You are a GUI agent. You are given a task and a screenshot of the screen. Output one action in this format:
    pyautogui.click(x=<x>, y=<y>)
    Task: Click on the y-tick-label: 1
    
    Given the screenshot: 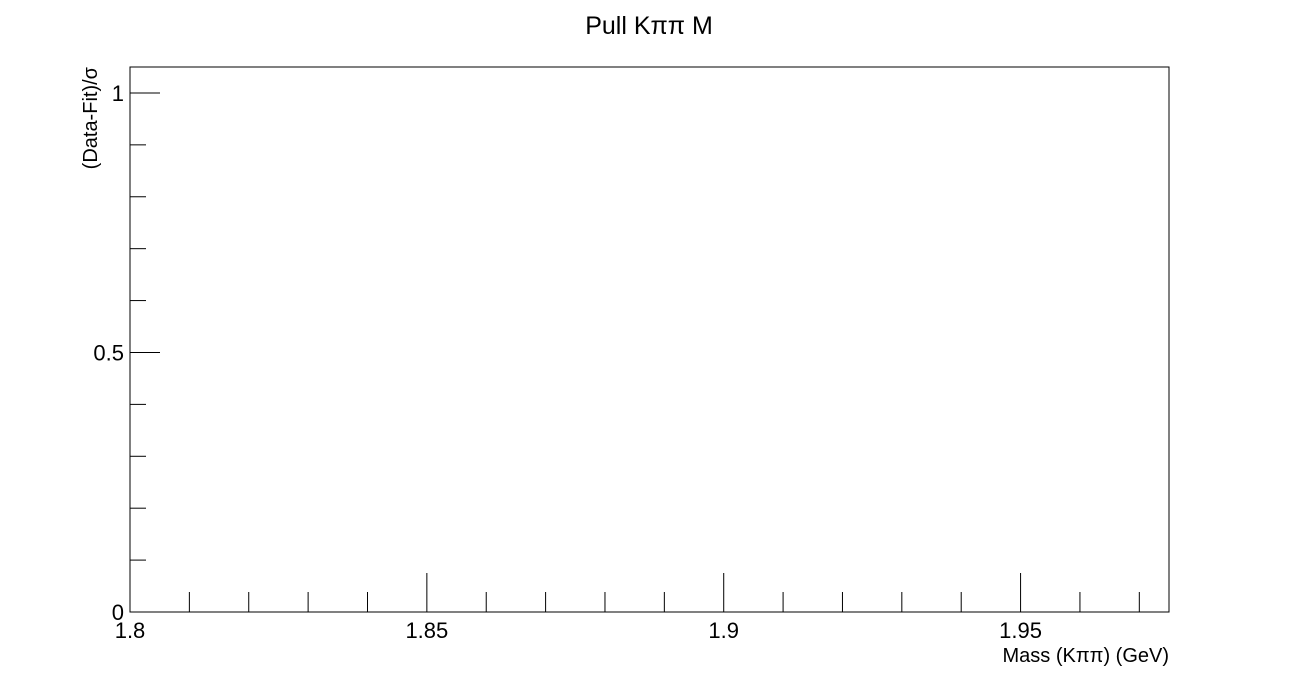 What is the action you would take?
    pyautogui.click(x=118, y=93)
    